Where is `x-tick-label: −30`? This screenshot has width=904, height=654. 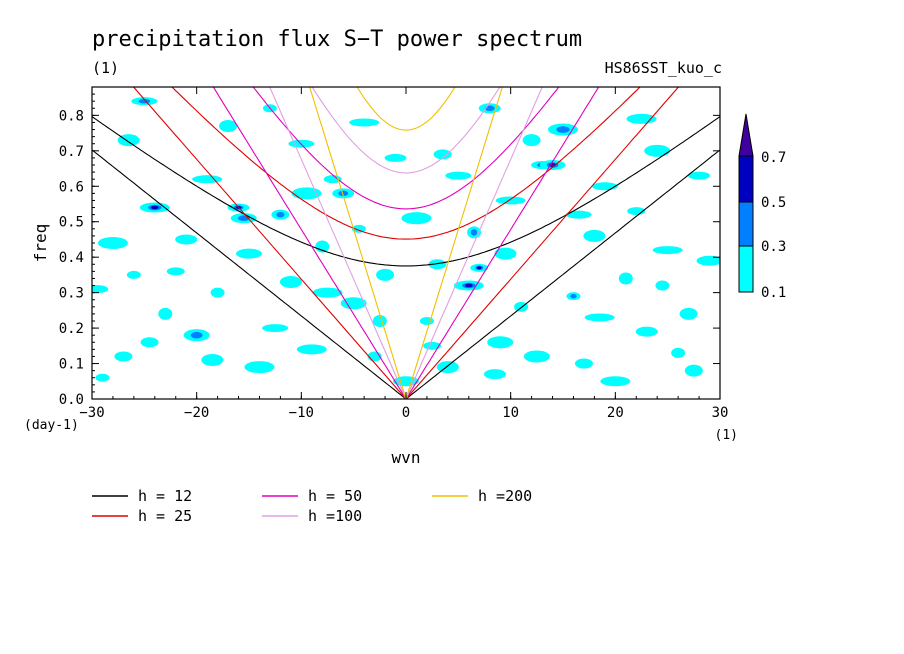
x-tick-label: −30 is located at coordinates (91, 413).